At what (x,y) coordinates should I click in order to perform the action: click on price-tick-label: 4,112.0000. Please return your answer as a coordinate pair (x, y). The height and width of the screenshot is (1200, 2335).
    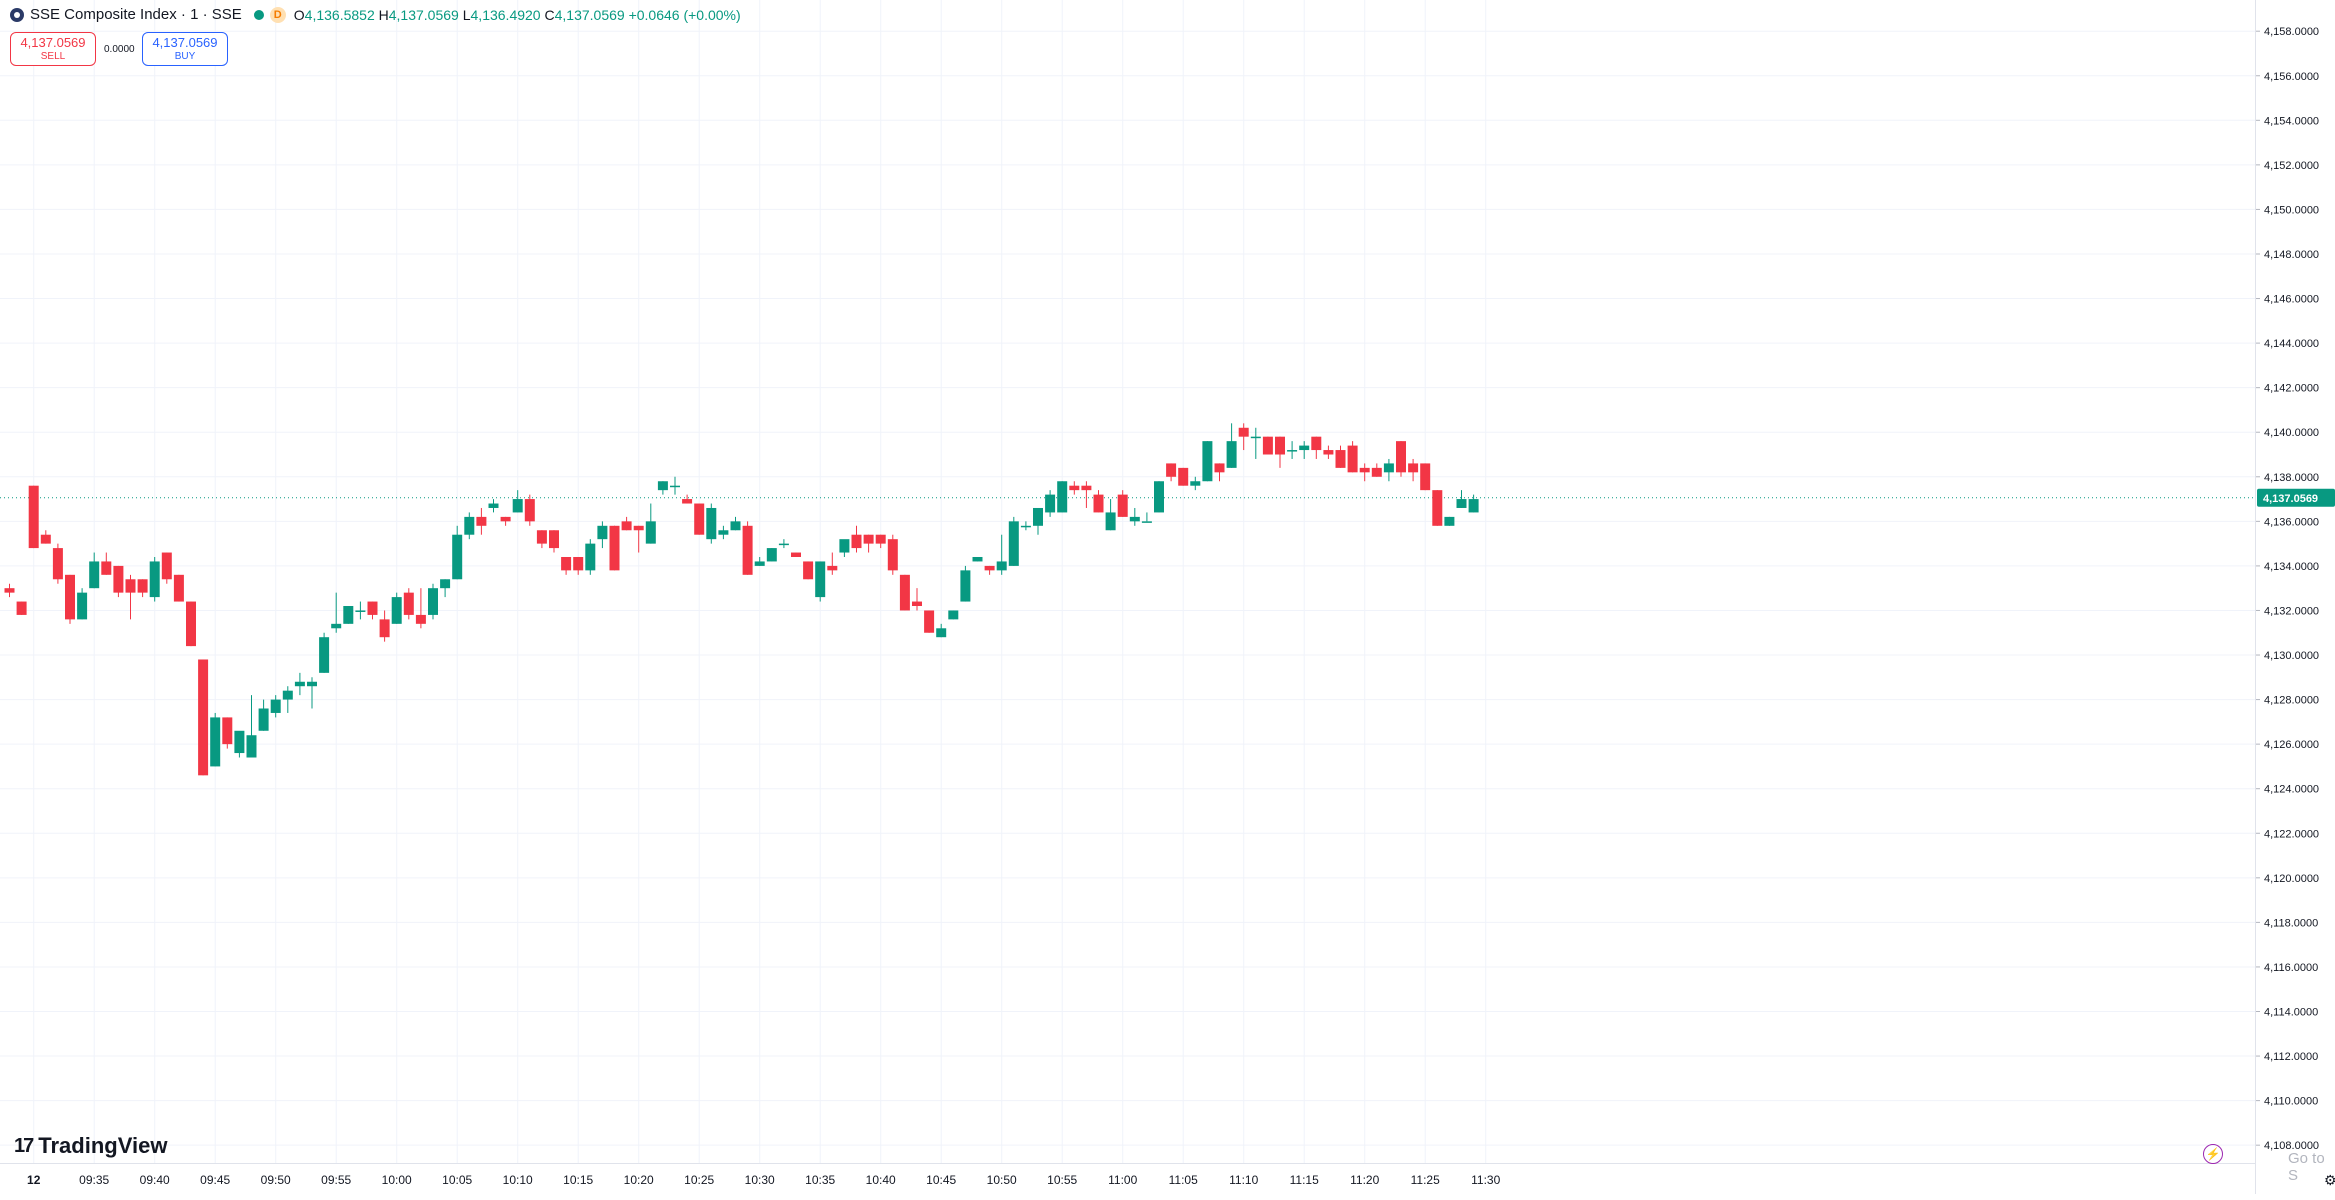
    Looking at the image, I should click on (2291, 1057).